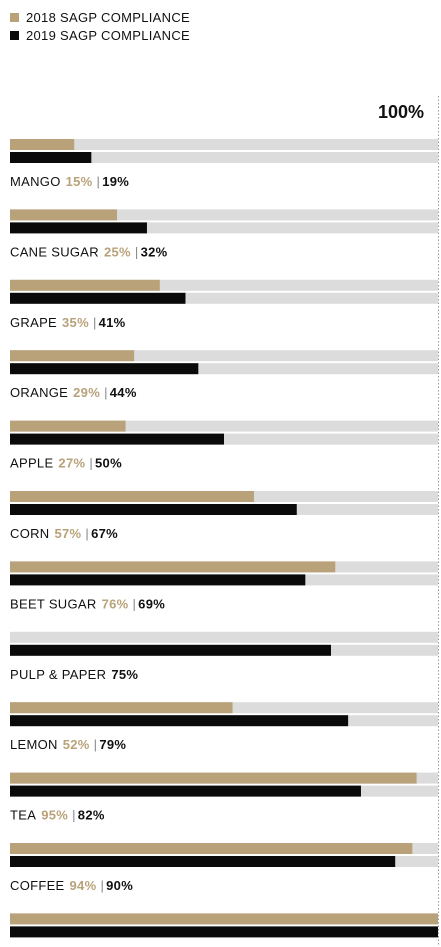  I want to click on category-name: CANE SUGAR, so click(54, 251).